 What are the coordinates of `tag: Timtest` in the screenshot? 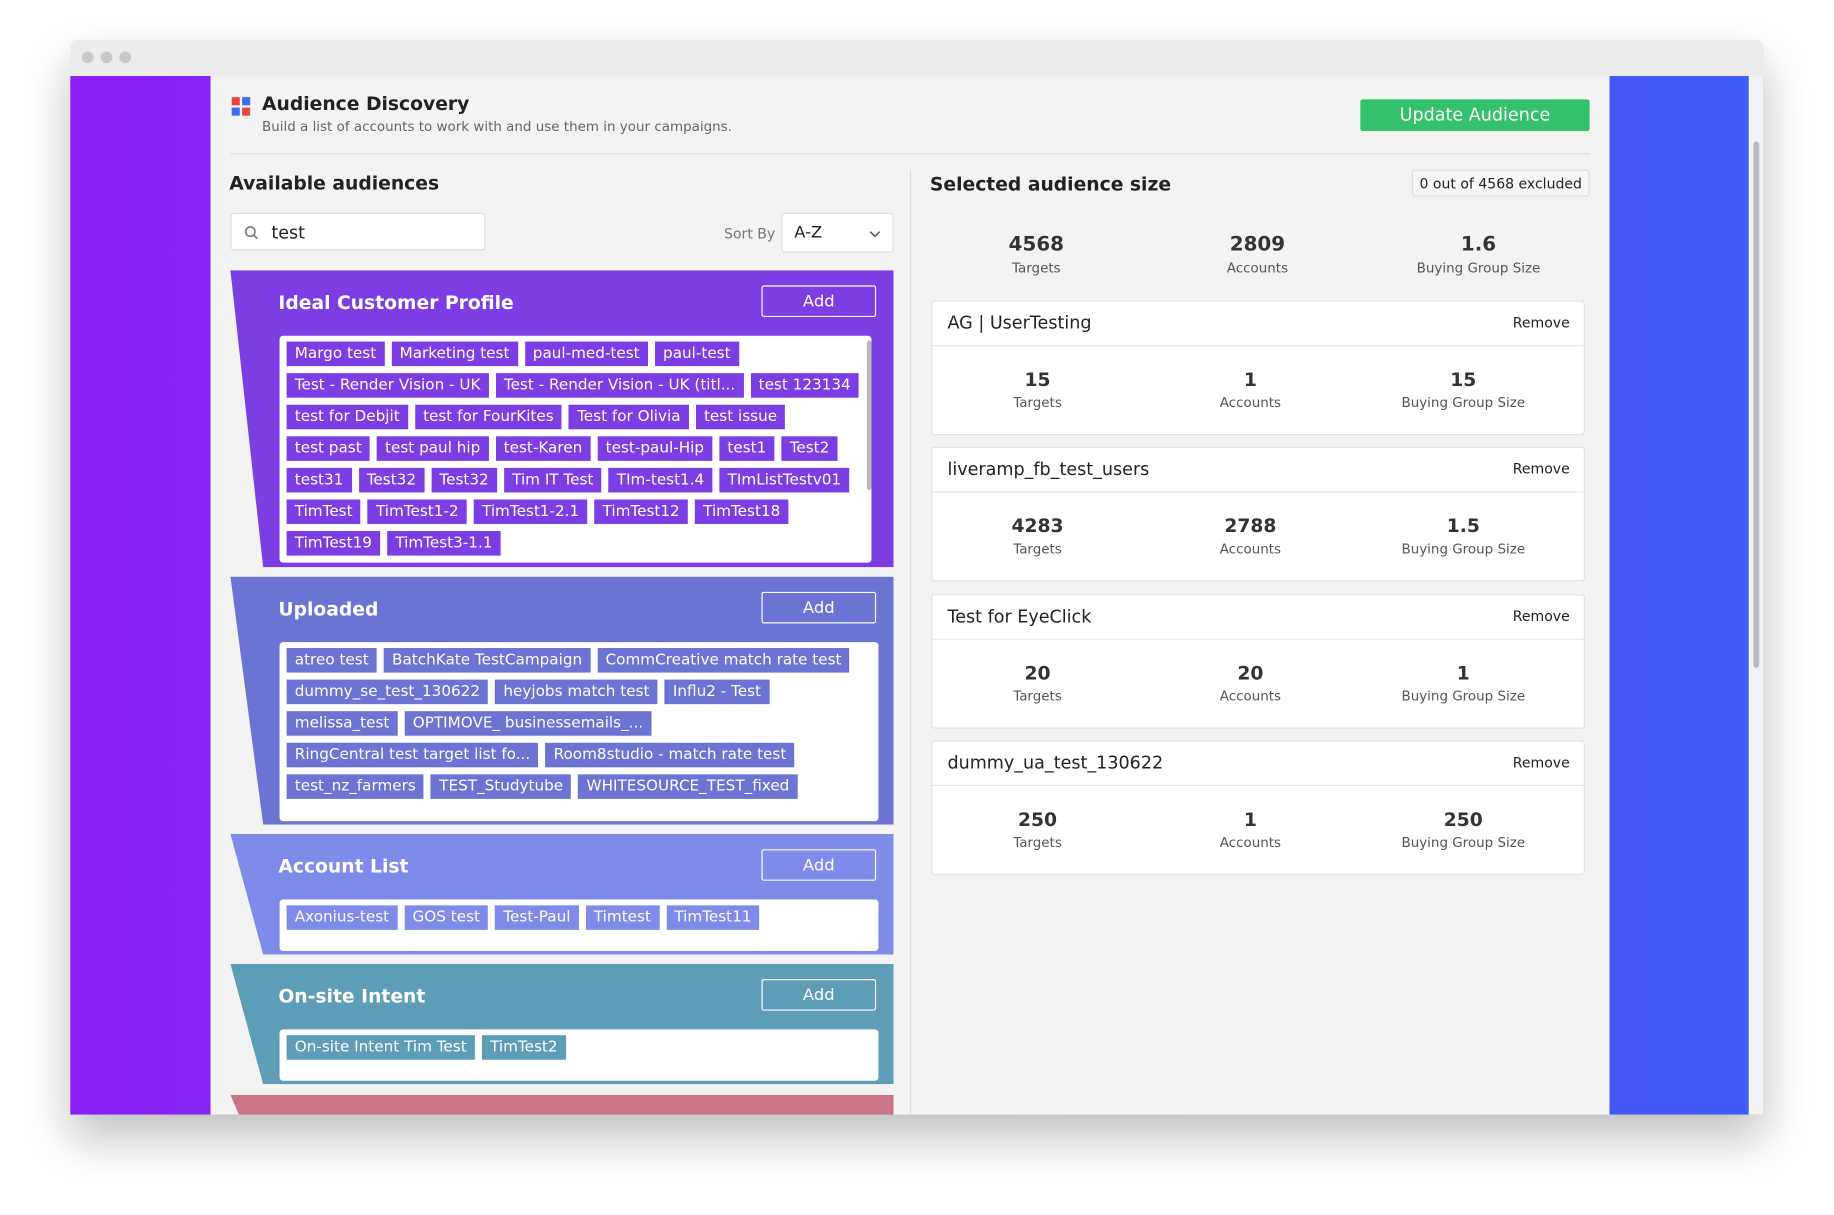 It's located at (622, 917).